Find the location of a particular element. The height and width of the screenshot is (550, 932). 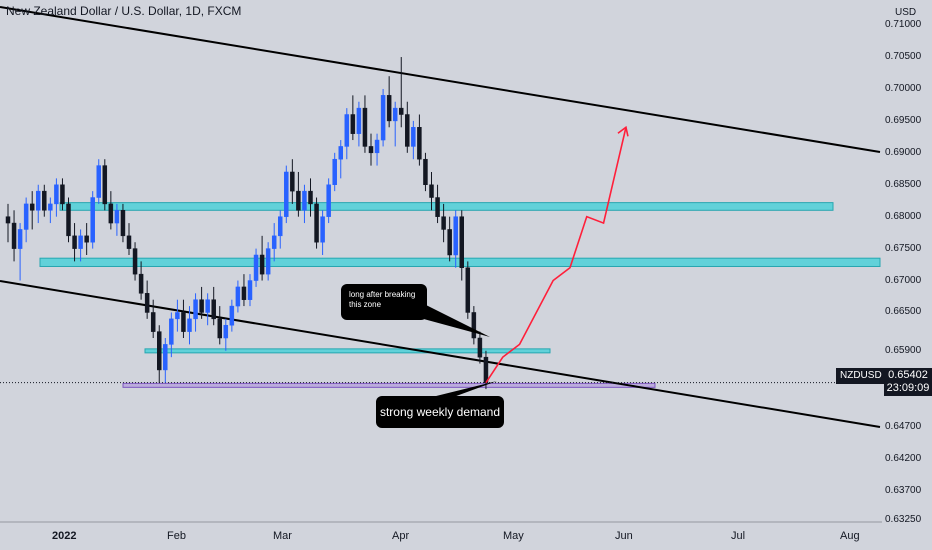

date-tick-label: Aug is located at coordinates (850, 536).